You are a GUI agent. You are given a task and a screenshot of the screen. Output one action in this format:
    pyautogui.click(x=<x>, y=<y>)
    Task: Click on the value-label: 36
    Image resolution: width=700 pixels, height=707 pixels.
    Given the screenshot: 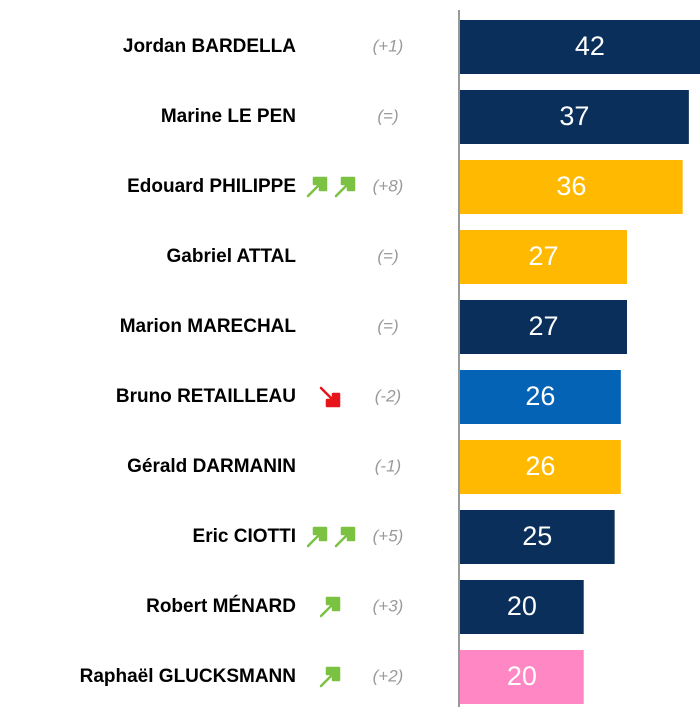 What is the action you would take?
    pyautogui.click(x=571, y=186)
    